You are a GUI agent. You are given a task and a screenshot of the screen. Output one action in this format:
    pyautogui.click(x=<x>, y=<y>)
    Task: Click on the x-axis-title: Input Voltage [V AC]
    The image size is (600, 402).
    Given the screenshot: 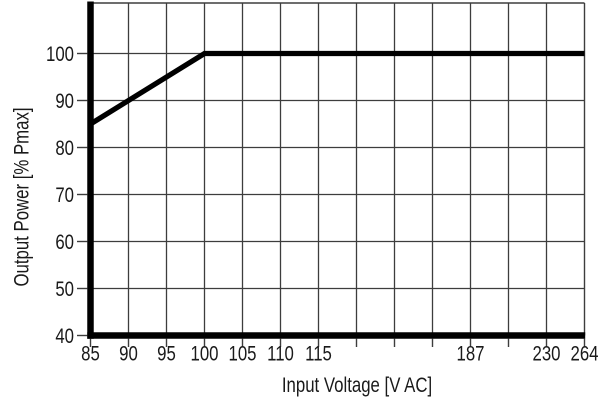 What is the action you would take?
    pyautogui.click(x=357, y=385)
    